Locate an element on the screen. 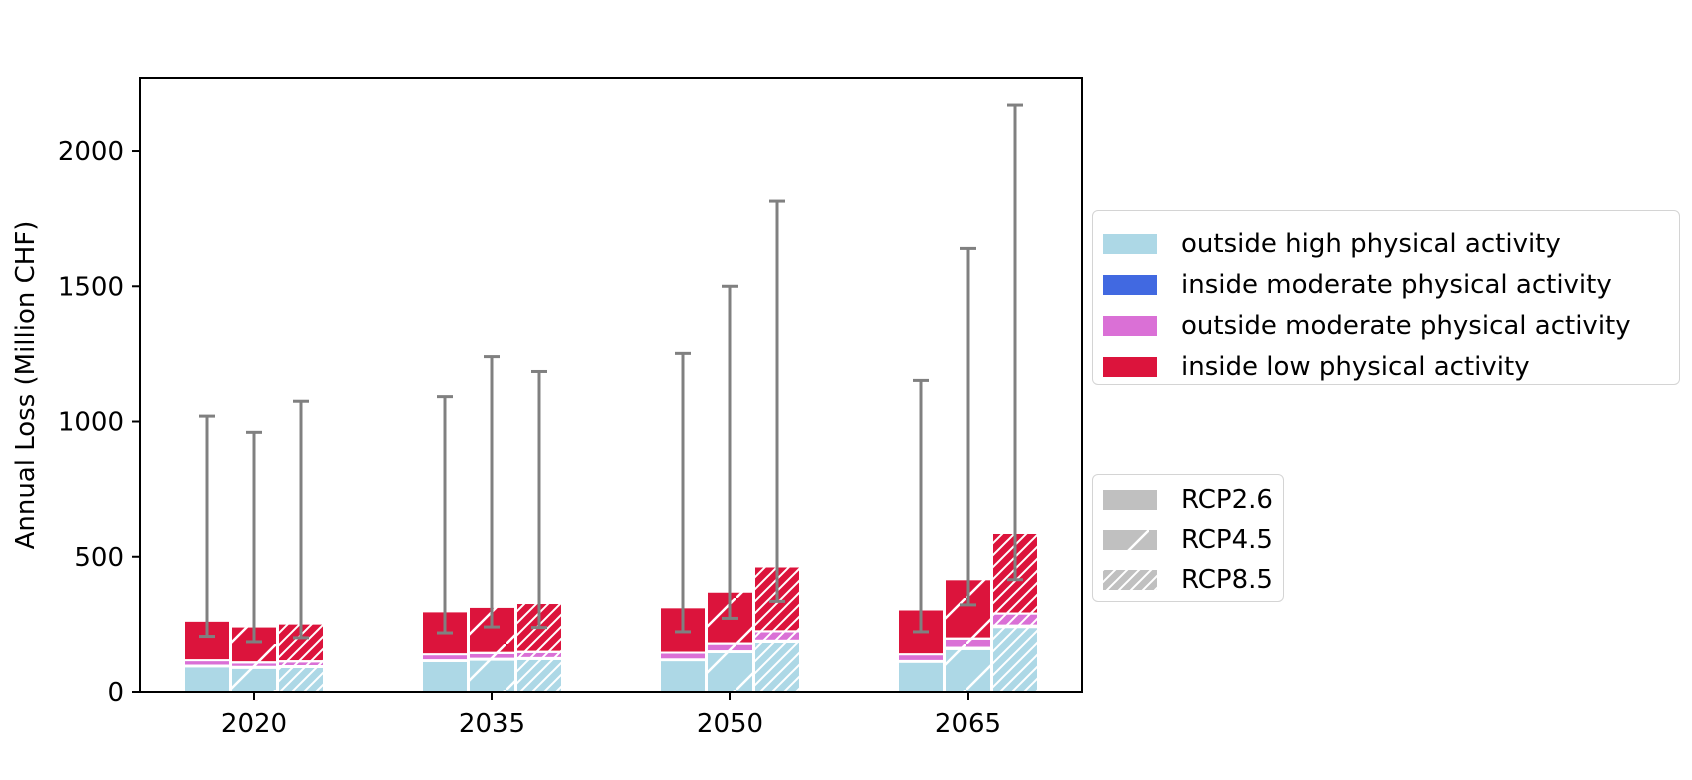 This screenshot has width=1692, height=780. legend-scenarios: RCP2.6 RCP4.5 RCP8.5 is located at coordinates (1188, 538).